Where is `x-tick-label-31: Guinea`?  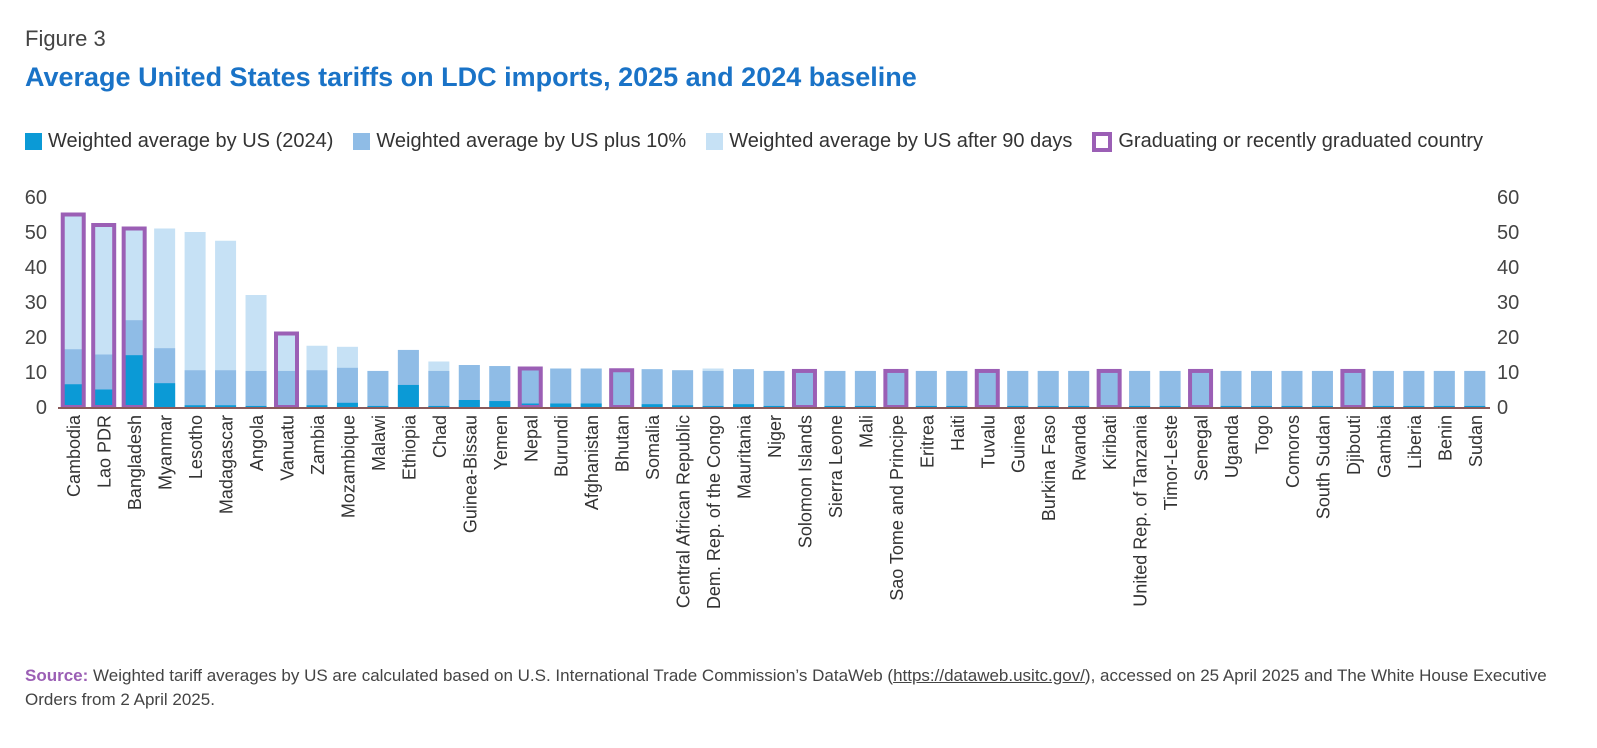 x-tick-label-31: Guinea is located at coordinates (1019, 443).